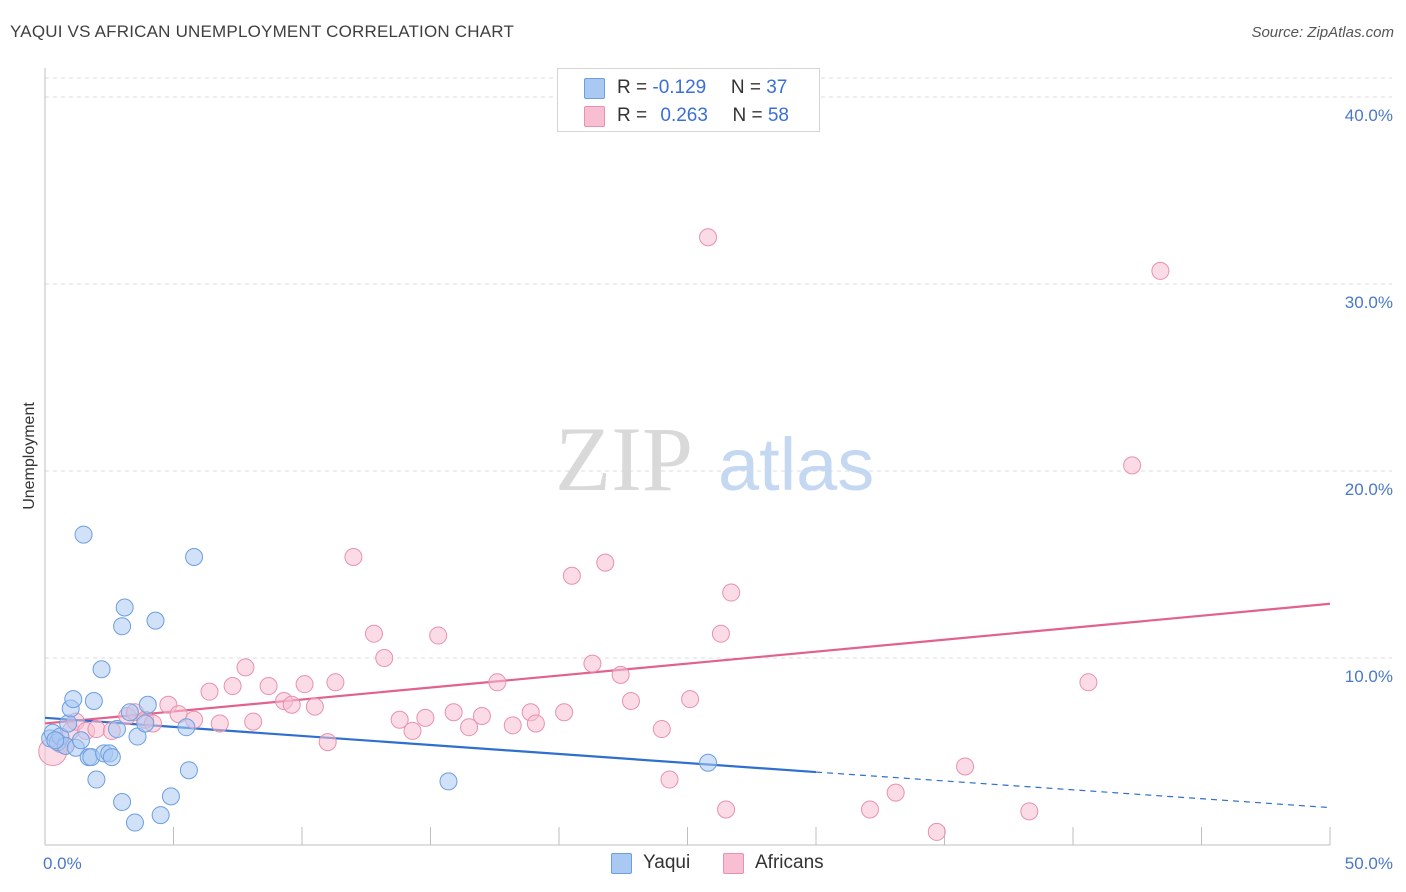 This screenshot has width=1406, height=892. Describe the element at coordinates (29, 456) in the screenshot. I see `y-axis-label: Unemployment` at that location.